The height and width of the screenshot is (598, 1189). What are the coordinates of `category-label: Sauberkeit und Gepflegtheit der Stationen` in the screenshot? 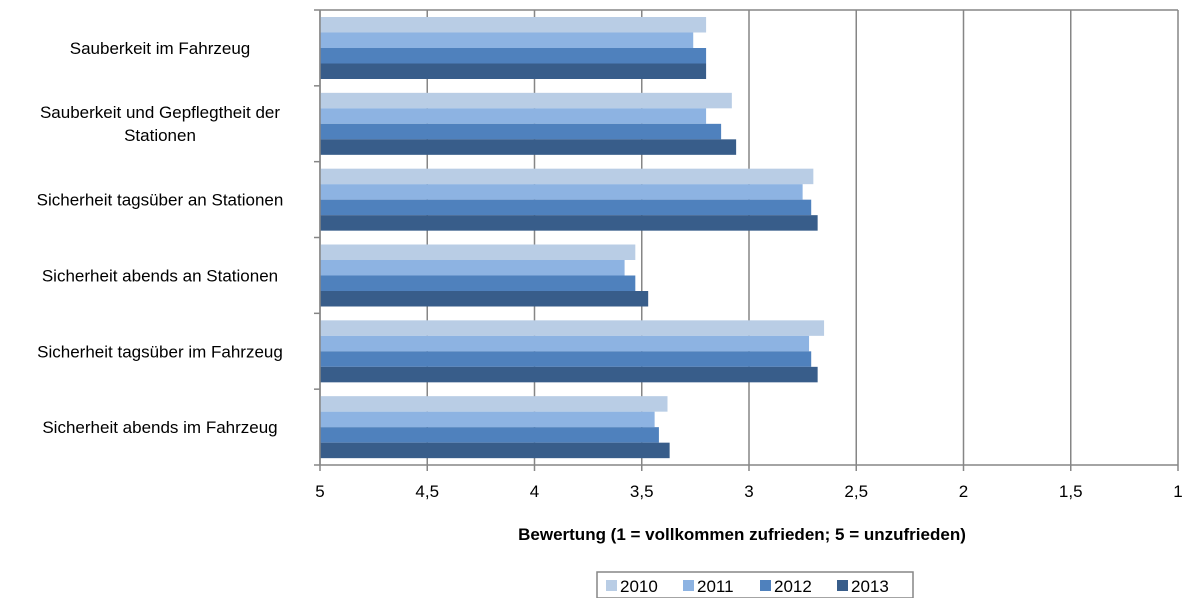 It's located at (160, 124).